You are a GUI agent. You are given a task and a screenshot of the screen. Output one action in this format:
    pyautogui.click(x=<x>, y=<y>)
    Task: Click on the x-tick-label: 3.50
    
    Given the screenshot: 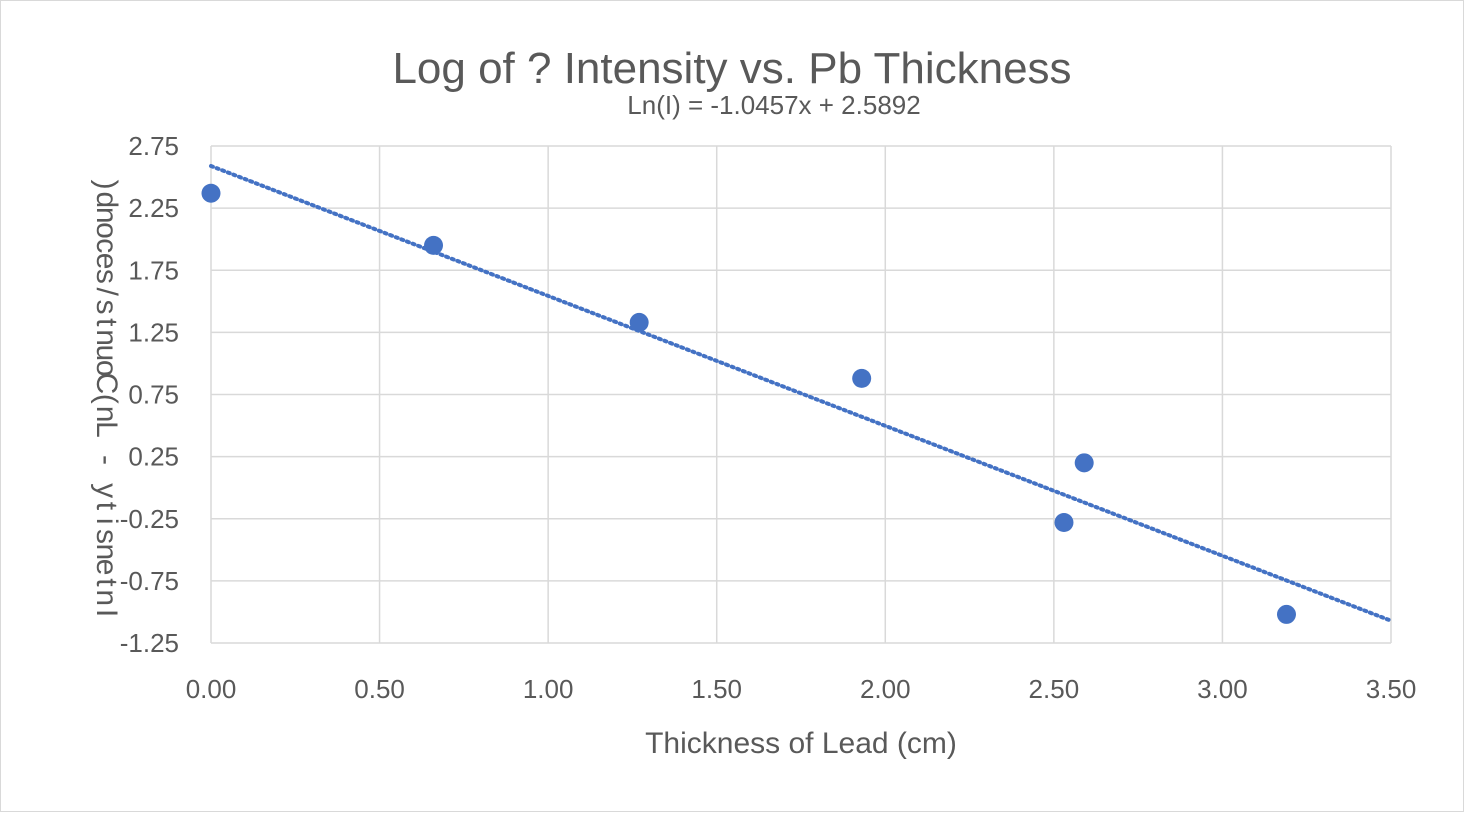 What is the action you would take?
    pyautogui.click(x=1391, y=689)
    